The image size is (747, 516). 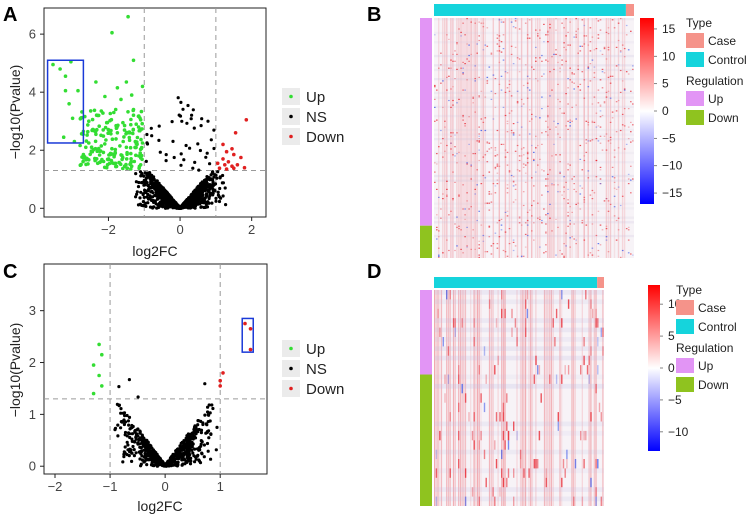 I want to click on y-tick-label: 1, so click(x=32, y=414).